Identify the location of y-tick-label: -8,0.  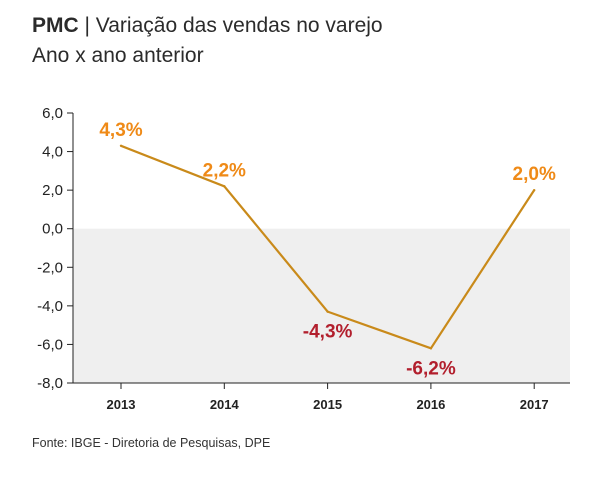
(50, 383).